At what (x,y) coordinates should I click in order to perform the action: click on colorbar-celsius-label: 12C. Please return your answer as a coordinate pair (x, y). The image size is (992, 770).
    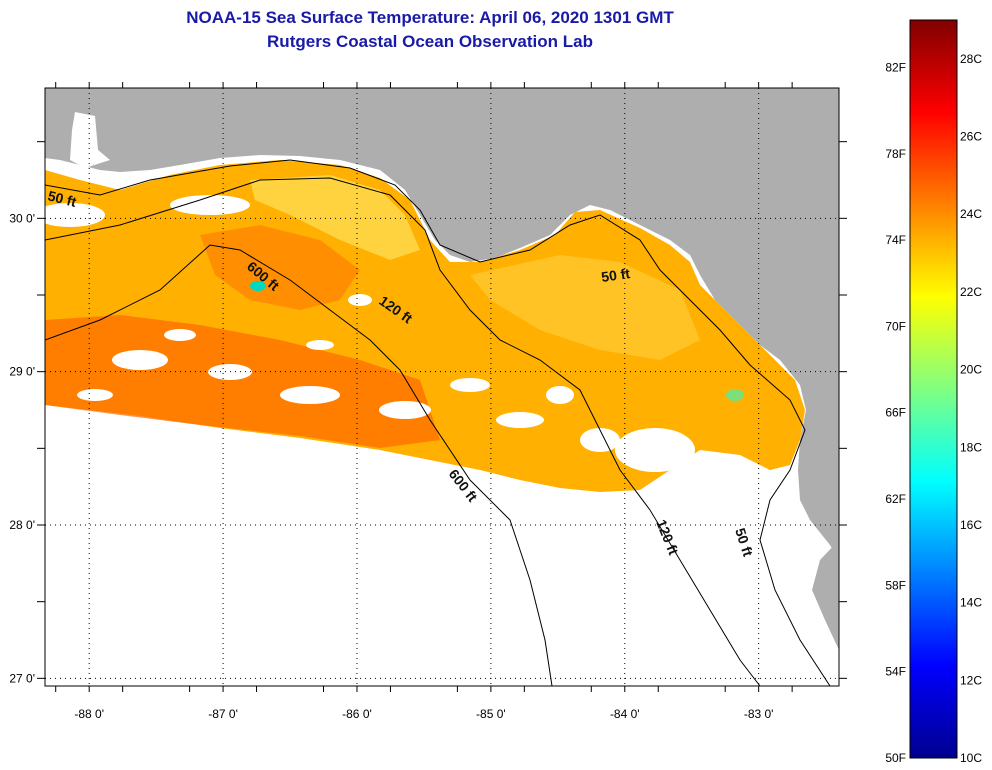
    Looking at the image, I should click on (971, 680).